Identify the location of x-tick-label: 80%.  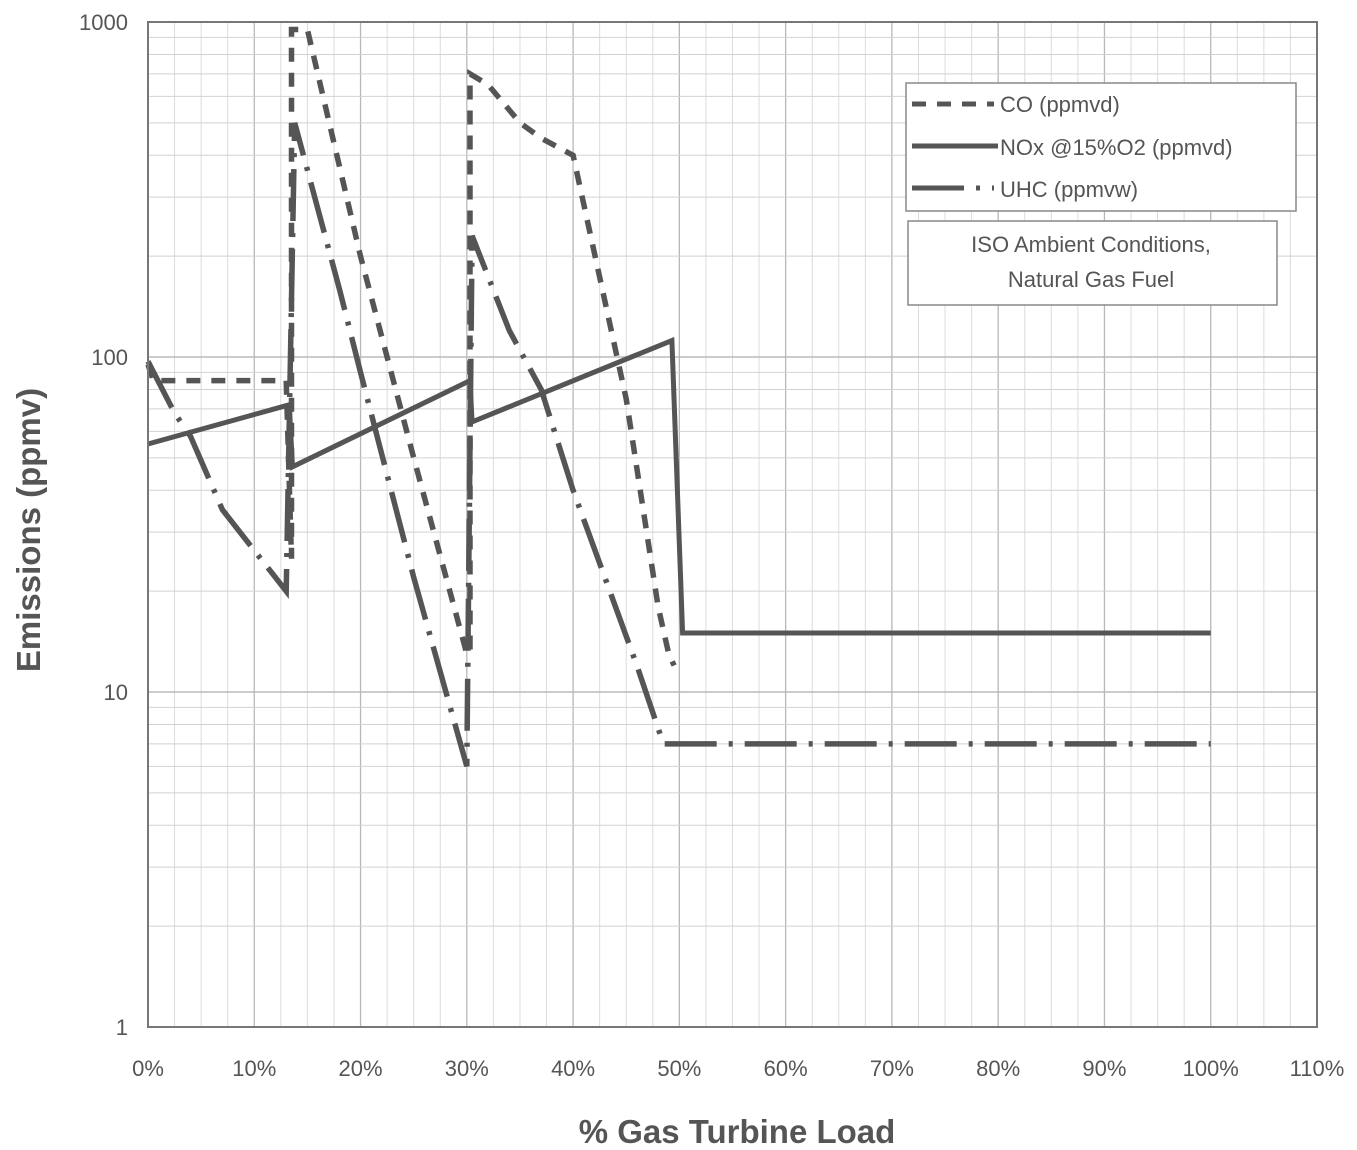
(998, 1068).